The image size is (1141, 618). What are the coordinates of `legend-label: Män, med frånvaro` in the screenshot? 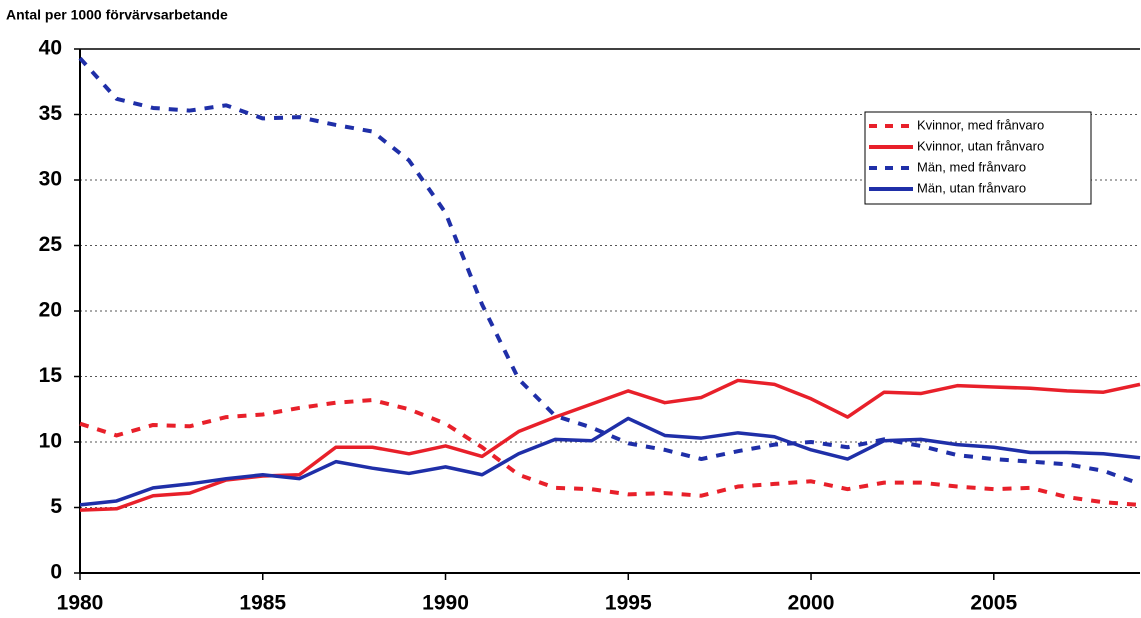 It's located at (971, 166).